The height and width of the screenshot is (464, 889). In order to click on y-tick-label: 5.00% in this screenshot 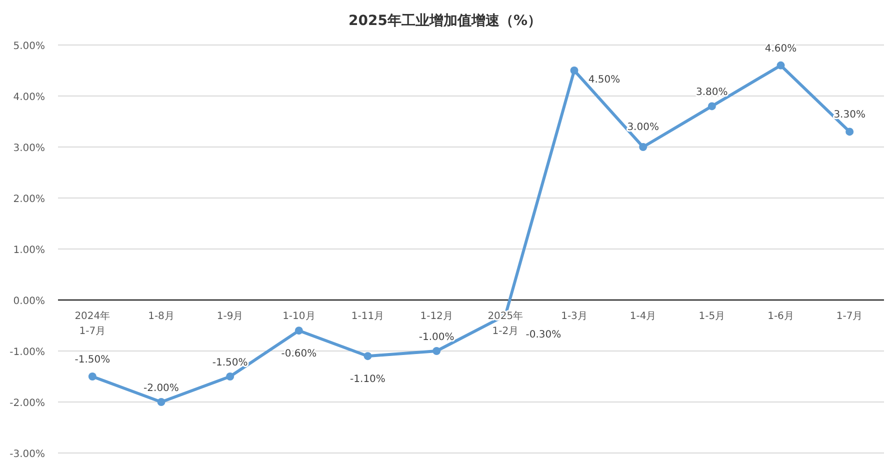, I will do `click(29, 46)`.